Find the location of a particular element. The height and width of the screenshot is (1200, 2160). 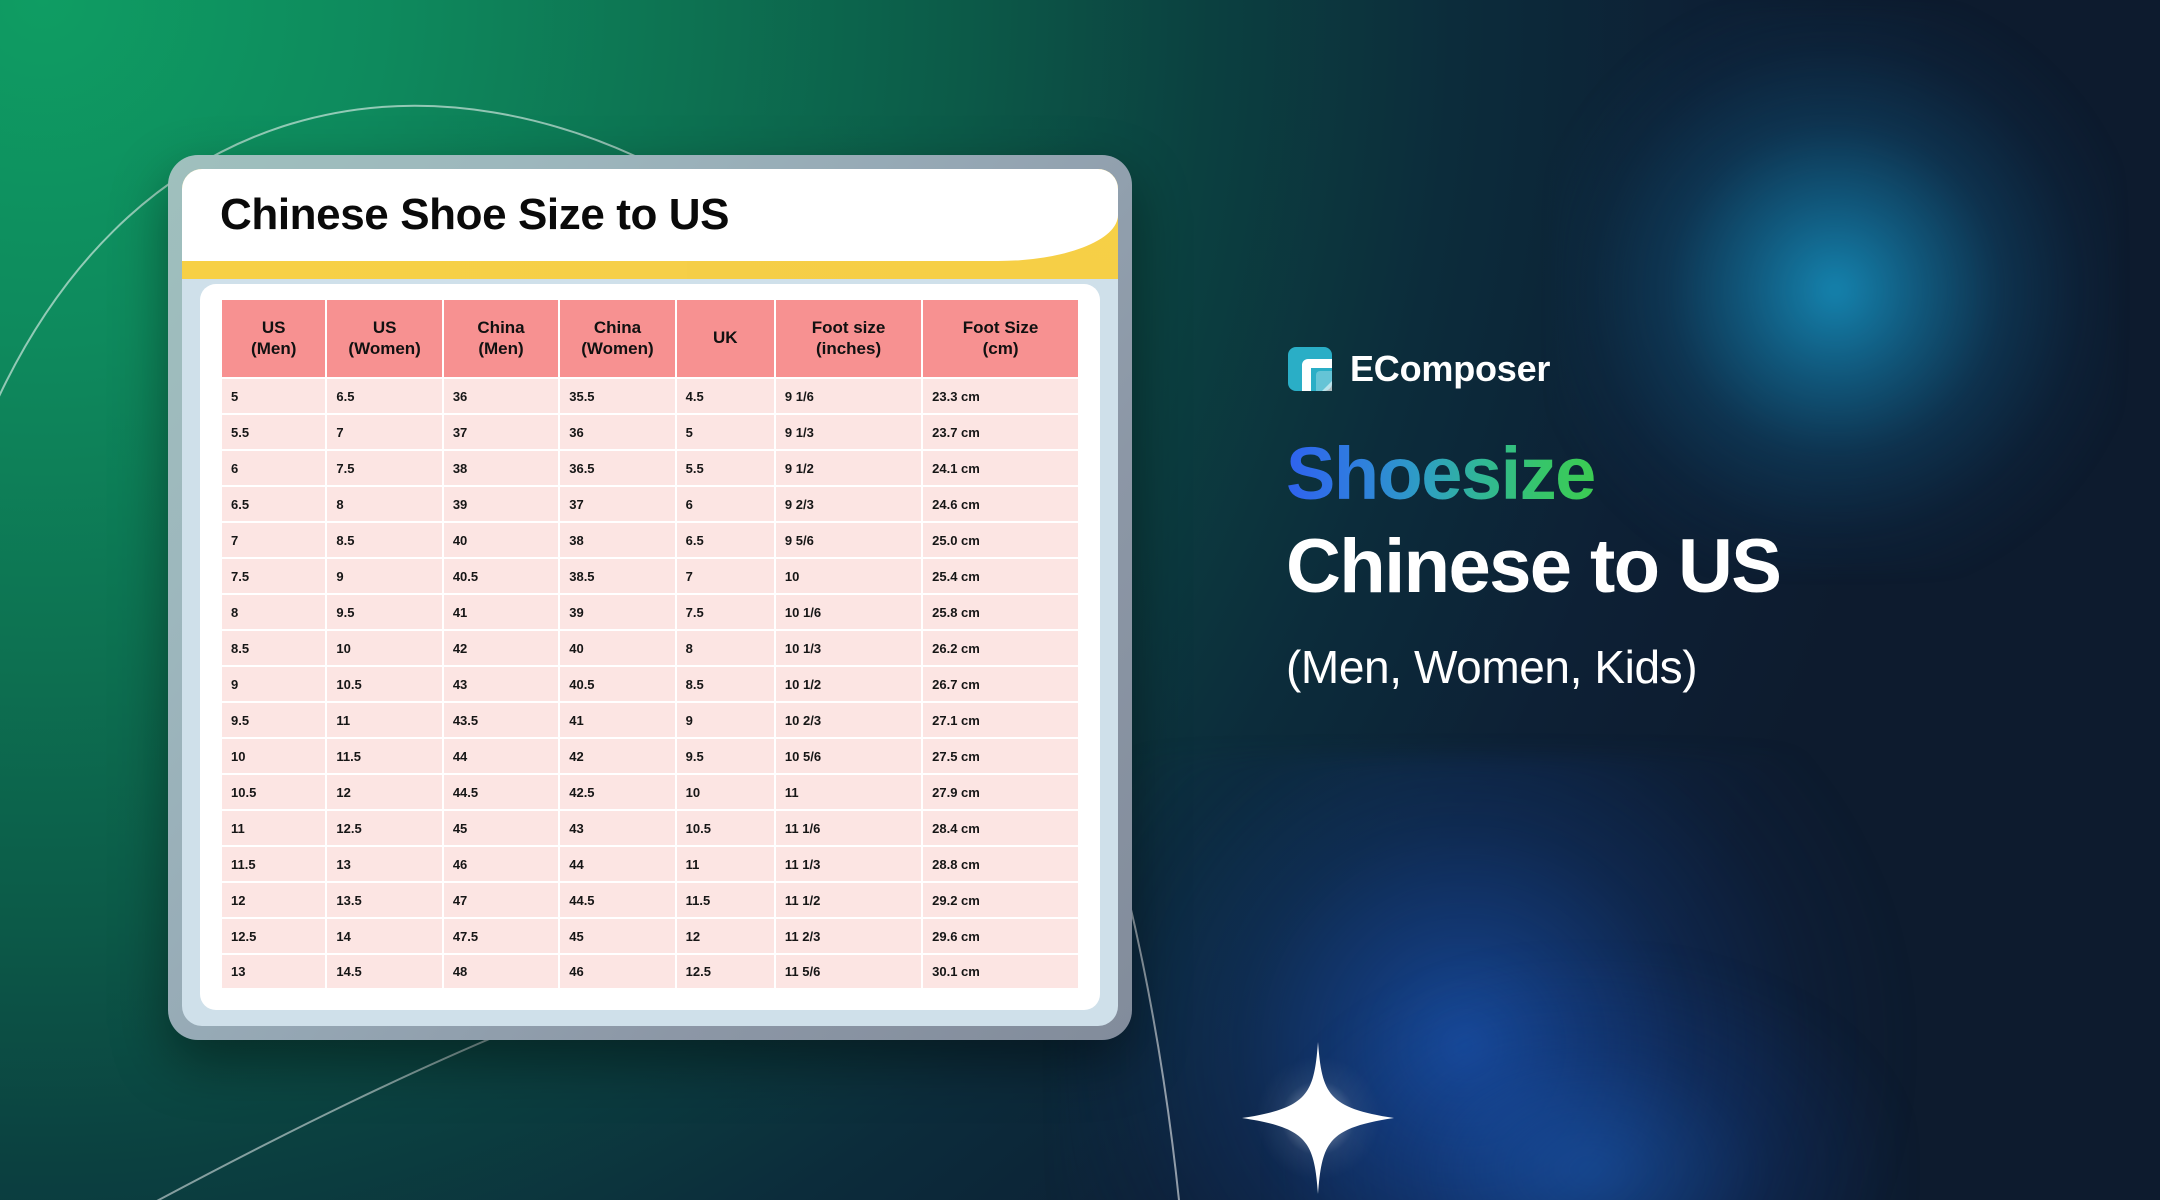

table-row: 8.5 10 42 40 8 10 1/3 26.2 cm is located at coordinates (650, 648).